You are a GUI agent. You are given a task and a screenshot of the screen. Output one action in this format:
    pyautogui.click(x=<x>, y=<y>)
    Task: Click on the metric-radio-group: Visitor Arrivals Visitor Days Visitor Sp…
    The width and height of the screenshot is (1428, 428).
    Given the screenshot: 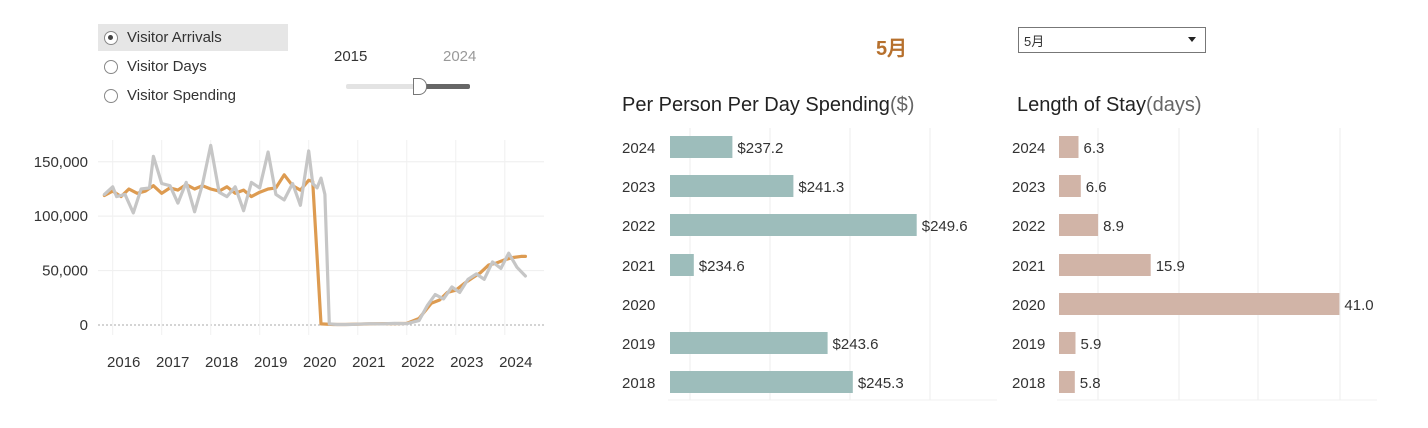 What is the action you would take?
    pyautogui.click(x=193, y=67)
    